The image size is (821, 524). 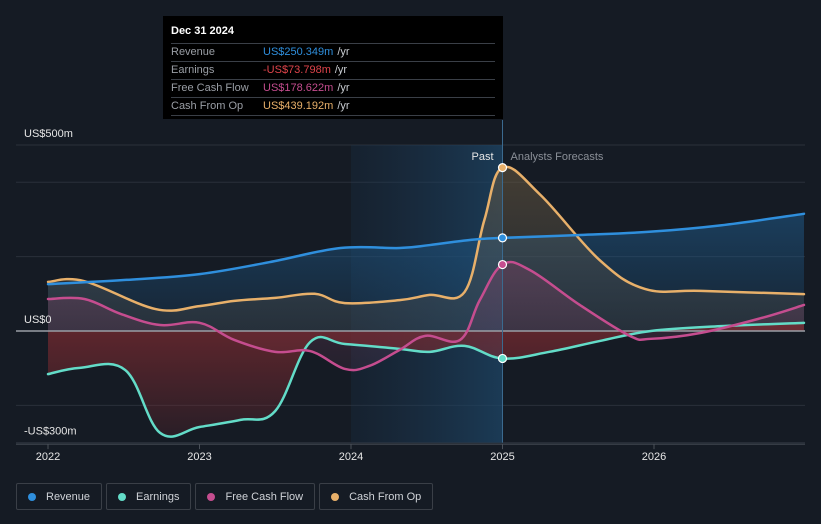 I want to click on y-tick-label: US$500m, so click(x=48, y=134).